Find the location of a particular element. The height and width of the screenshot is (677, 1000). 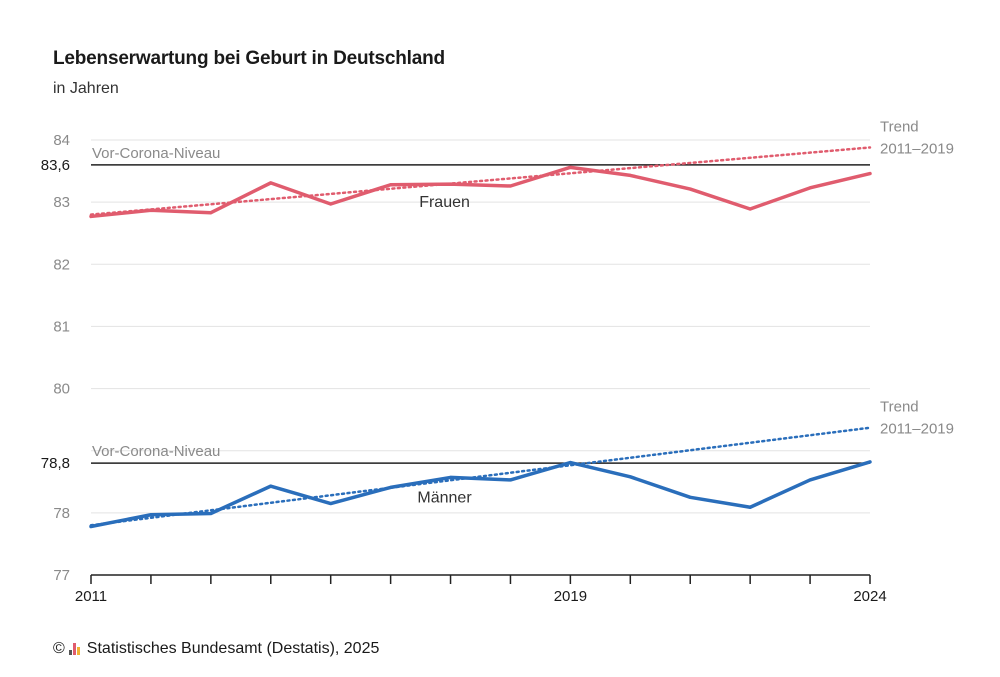

data-point-frauen-2019 is located at coordinates (570, 167).